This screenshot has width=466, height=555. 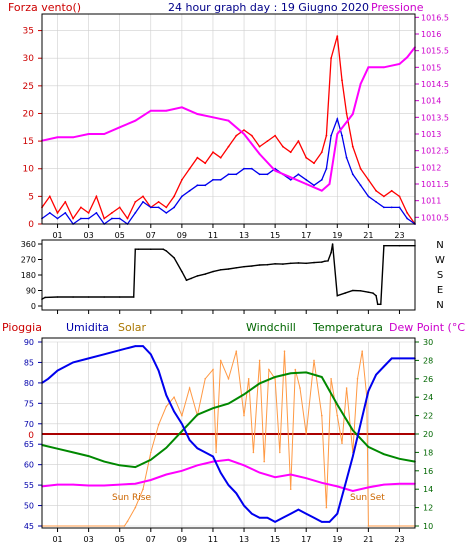 What do you see at coordinates (435, 51) in the screenshot?
I see `pressure-tick-label: 1015.5` at bounding box center [435, 51].